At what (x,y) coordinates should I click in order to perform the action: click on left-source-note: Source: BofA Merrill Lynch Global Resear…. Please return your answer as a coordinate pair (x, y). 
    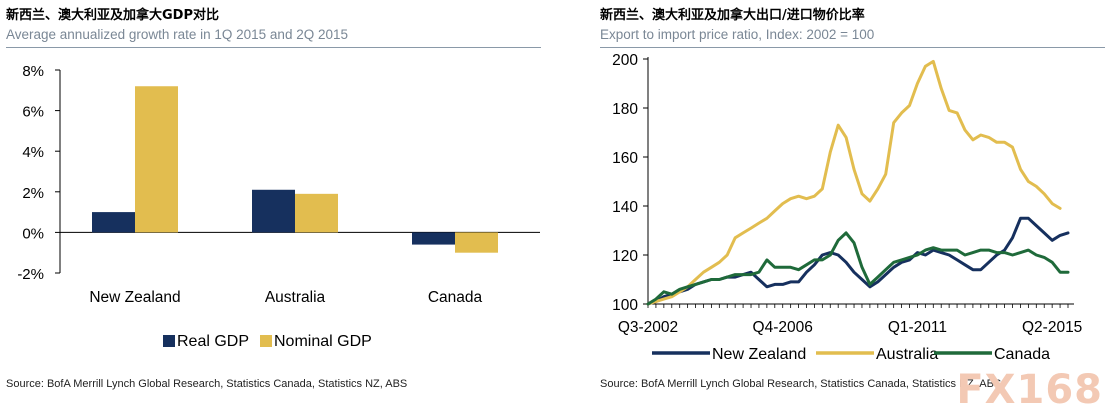
    Looking at the image, I should click on (207, 384).